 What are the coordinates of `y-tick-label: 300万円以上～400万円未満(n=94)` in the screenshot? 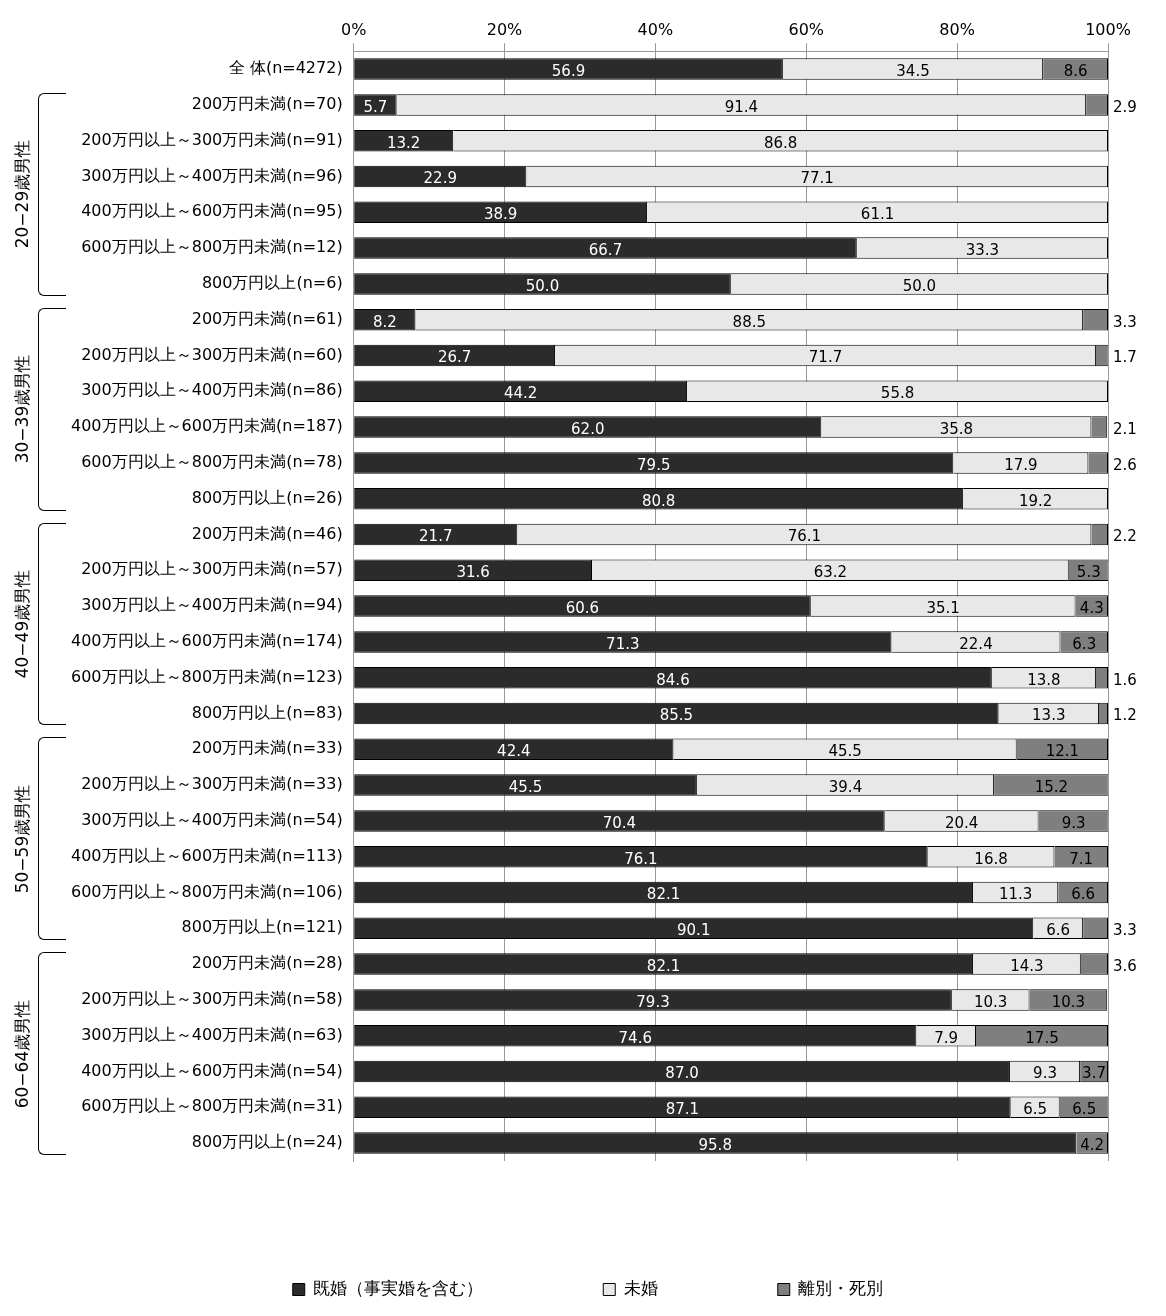 It's located at (212, 605).